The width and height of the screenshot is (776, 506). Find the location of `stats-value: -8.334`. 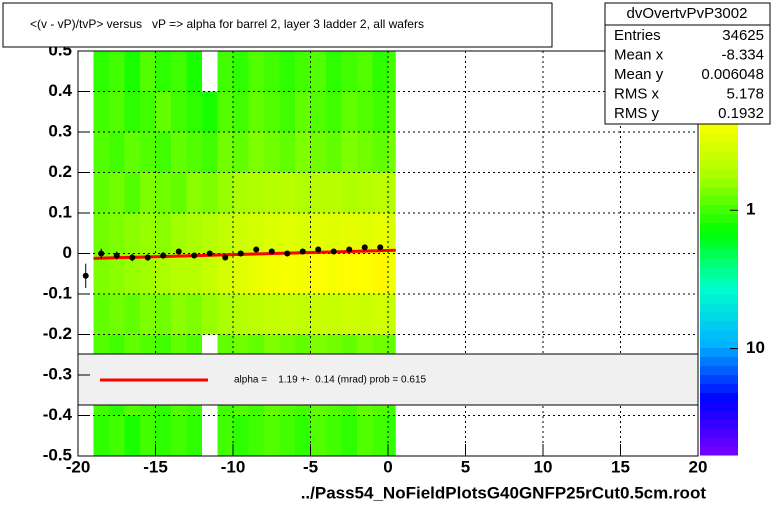

stats-value: -8.334 is located at coordinates (742, 54).